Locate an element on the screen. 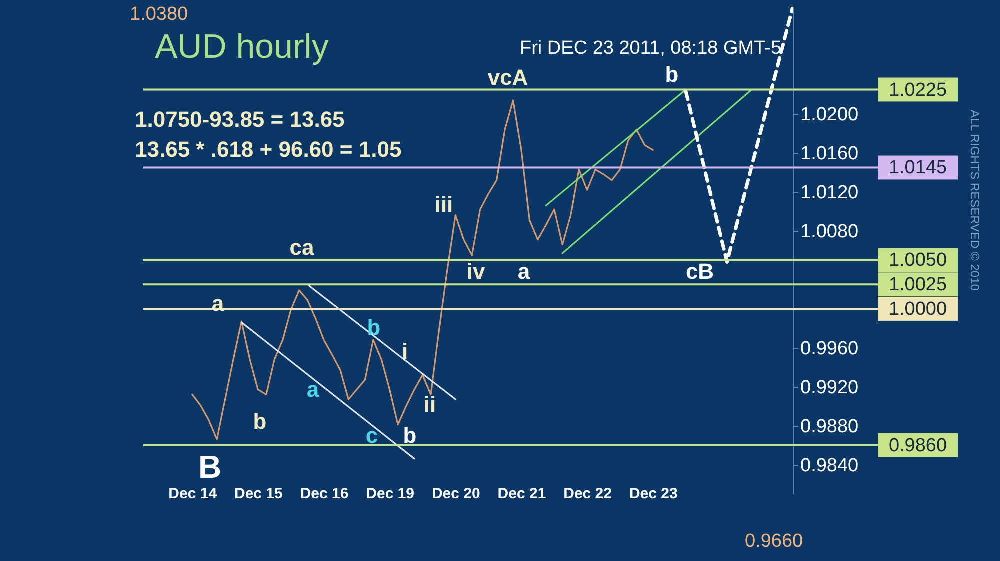  y-tick-label: 0.9960 is located at coordinates (829, 349).